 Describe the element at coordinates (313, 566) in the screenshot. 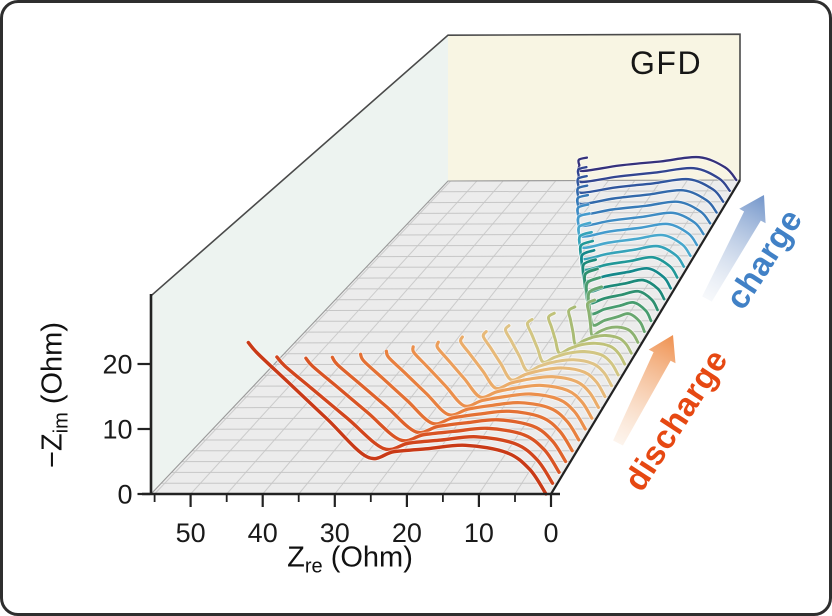

I see `x-axis-subscript: re` at that location.